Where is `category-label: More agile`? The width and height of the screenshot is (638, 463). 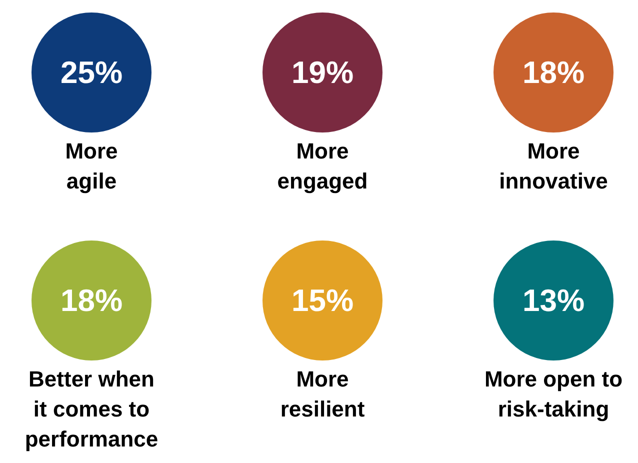 category-label: More agile is located at coordinates (91, 166).